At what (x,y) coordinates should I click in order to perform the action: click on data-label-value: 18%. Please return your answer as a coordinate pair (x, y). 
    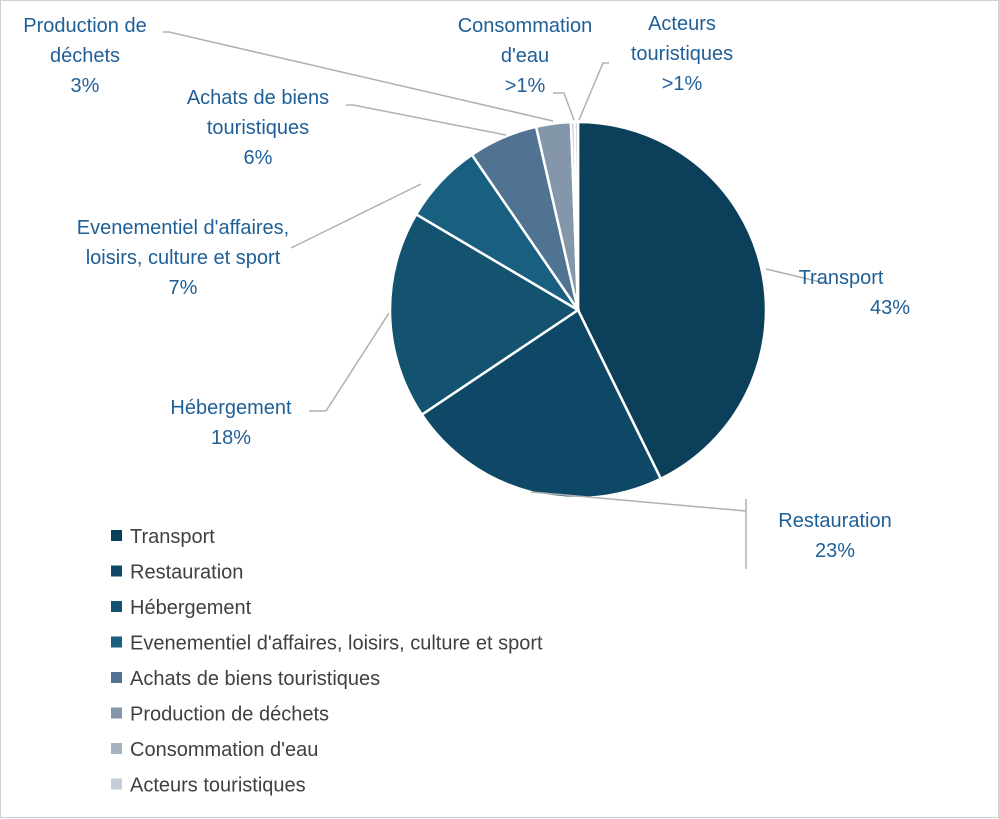
    Looking at the image, I should click on (231, 438).